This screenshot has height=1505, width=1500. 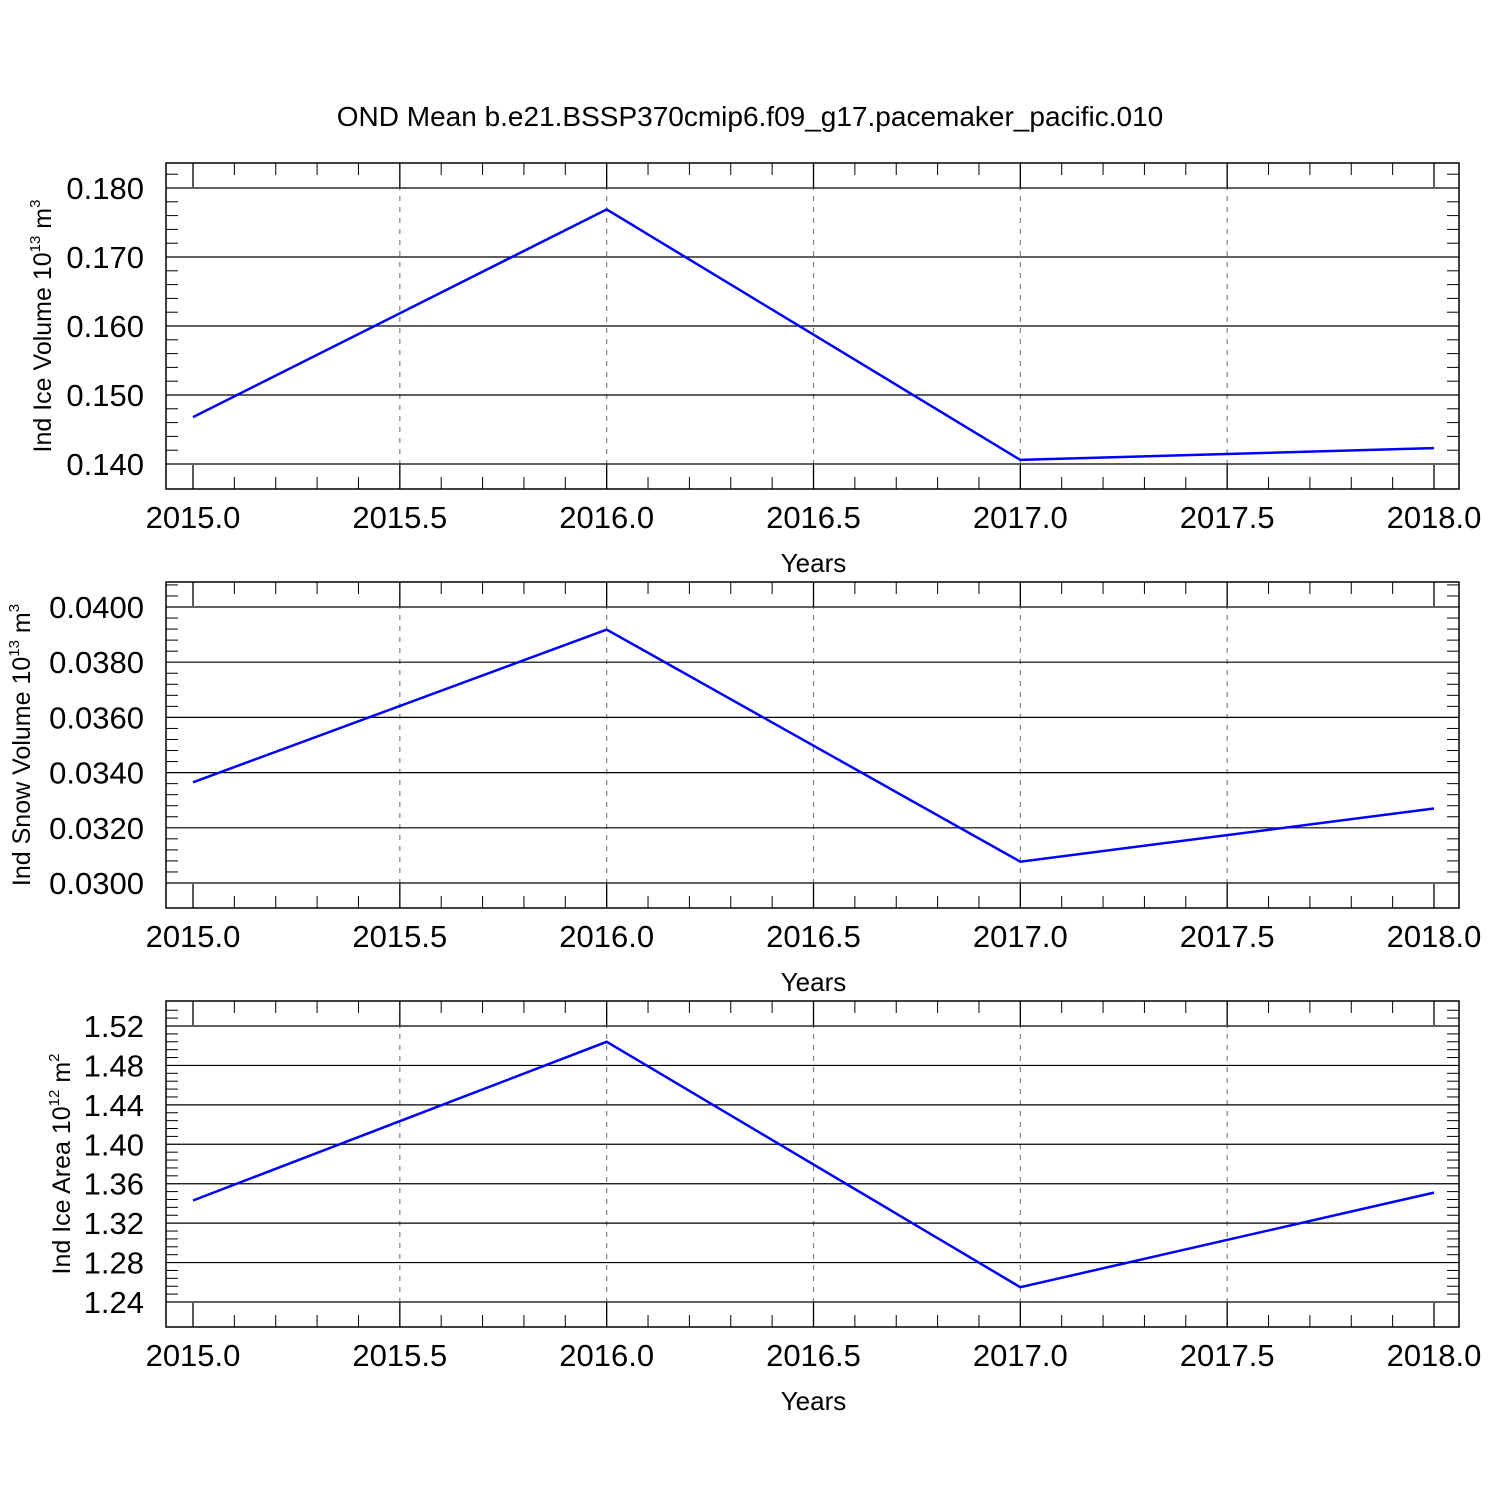 What do you see at coordinates (114, 1026) in the screenshot?
I see `y-tick-label: 1.52` at bounding box center [114, 1026].